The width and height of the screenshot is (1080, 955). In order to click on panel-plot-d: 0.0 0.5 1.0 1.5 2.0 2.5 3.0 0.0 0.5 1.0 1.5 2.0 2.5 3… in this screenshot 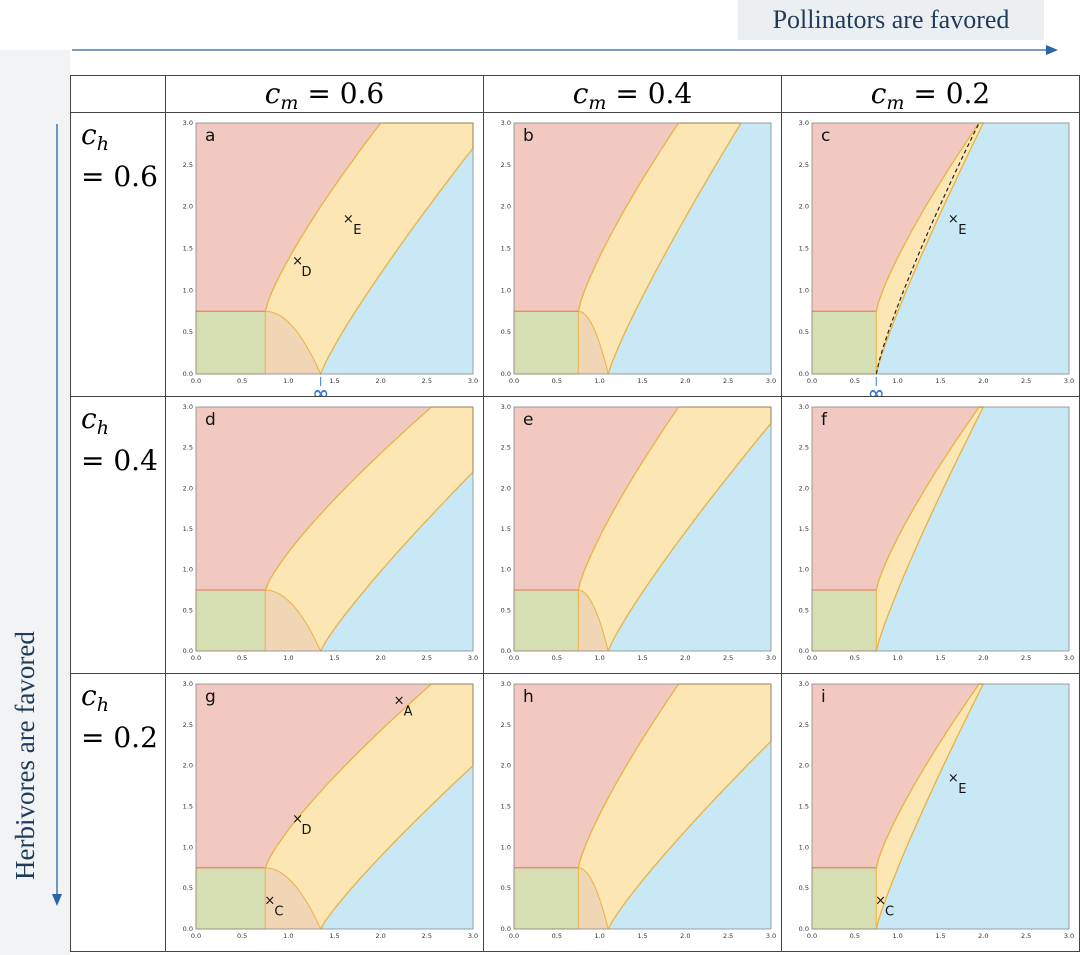, I will do `click(331, 532)`.